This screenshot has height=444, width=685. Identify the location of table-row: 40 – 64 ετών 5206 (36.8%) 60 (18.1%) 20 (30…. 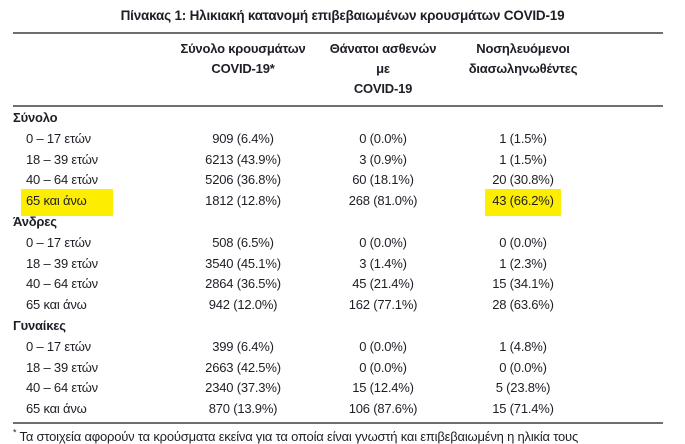
(338, 180).